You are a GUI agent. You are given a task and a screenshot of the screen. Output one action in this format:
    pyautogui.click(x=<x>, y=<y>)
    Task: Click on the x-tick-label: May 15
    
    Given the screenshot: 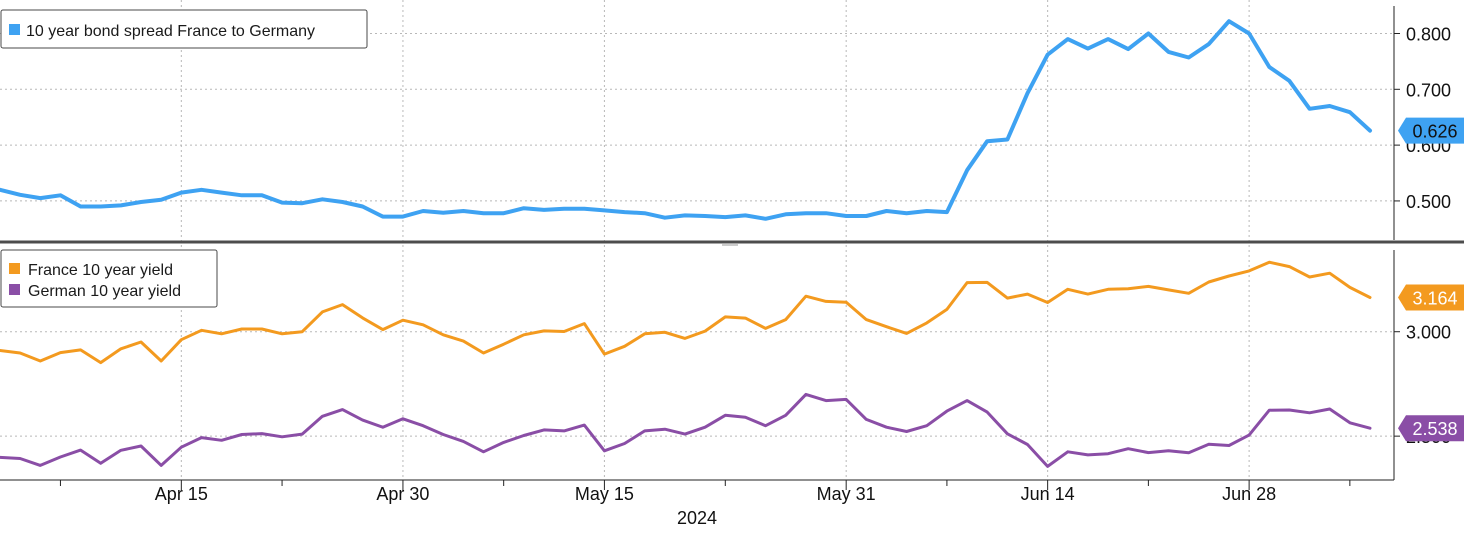 What is the action you would take?
    pyautogui.click(x=604, y=494)
    